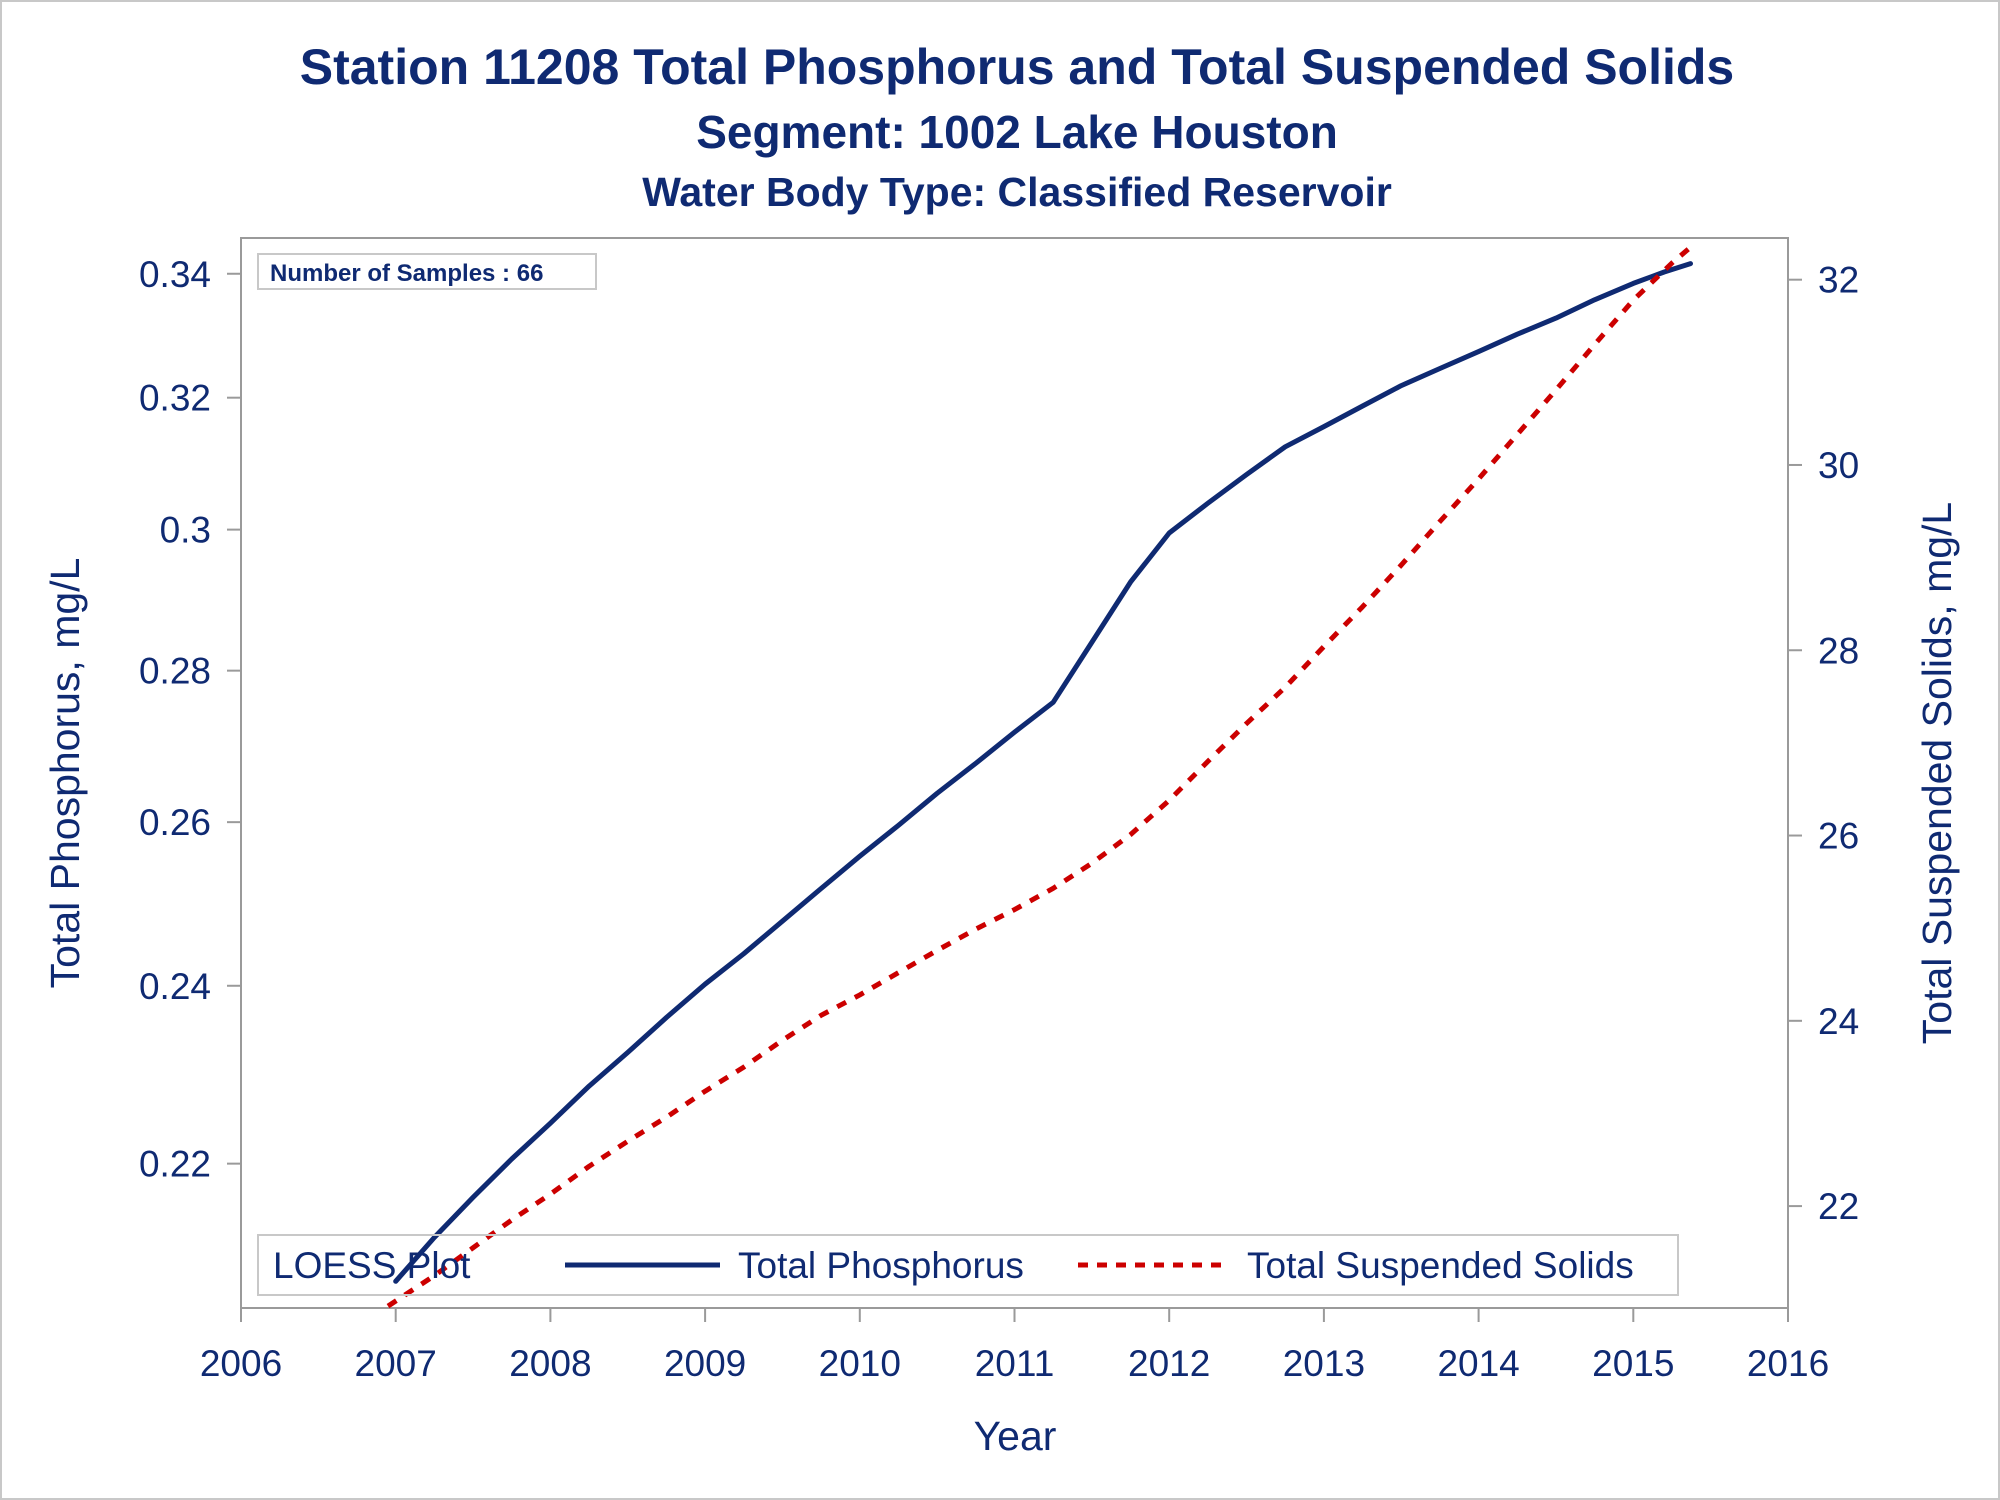 The width and height of the screenshot is (2000, 1500). I want to click on y2-axis-label: Total Suspended Solids, mg/L, so click(1937, 773).